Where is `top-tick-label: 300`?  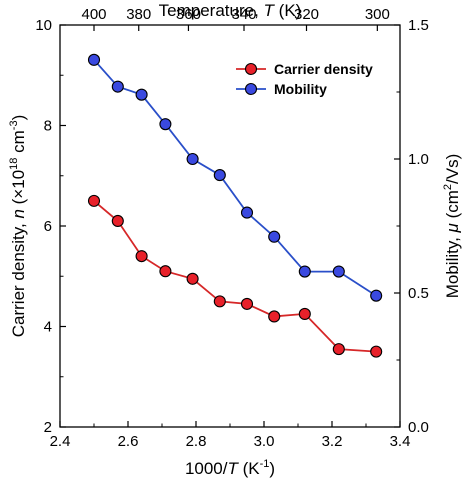
top-tick-label: 300 is located at coordinates (377, 14).